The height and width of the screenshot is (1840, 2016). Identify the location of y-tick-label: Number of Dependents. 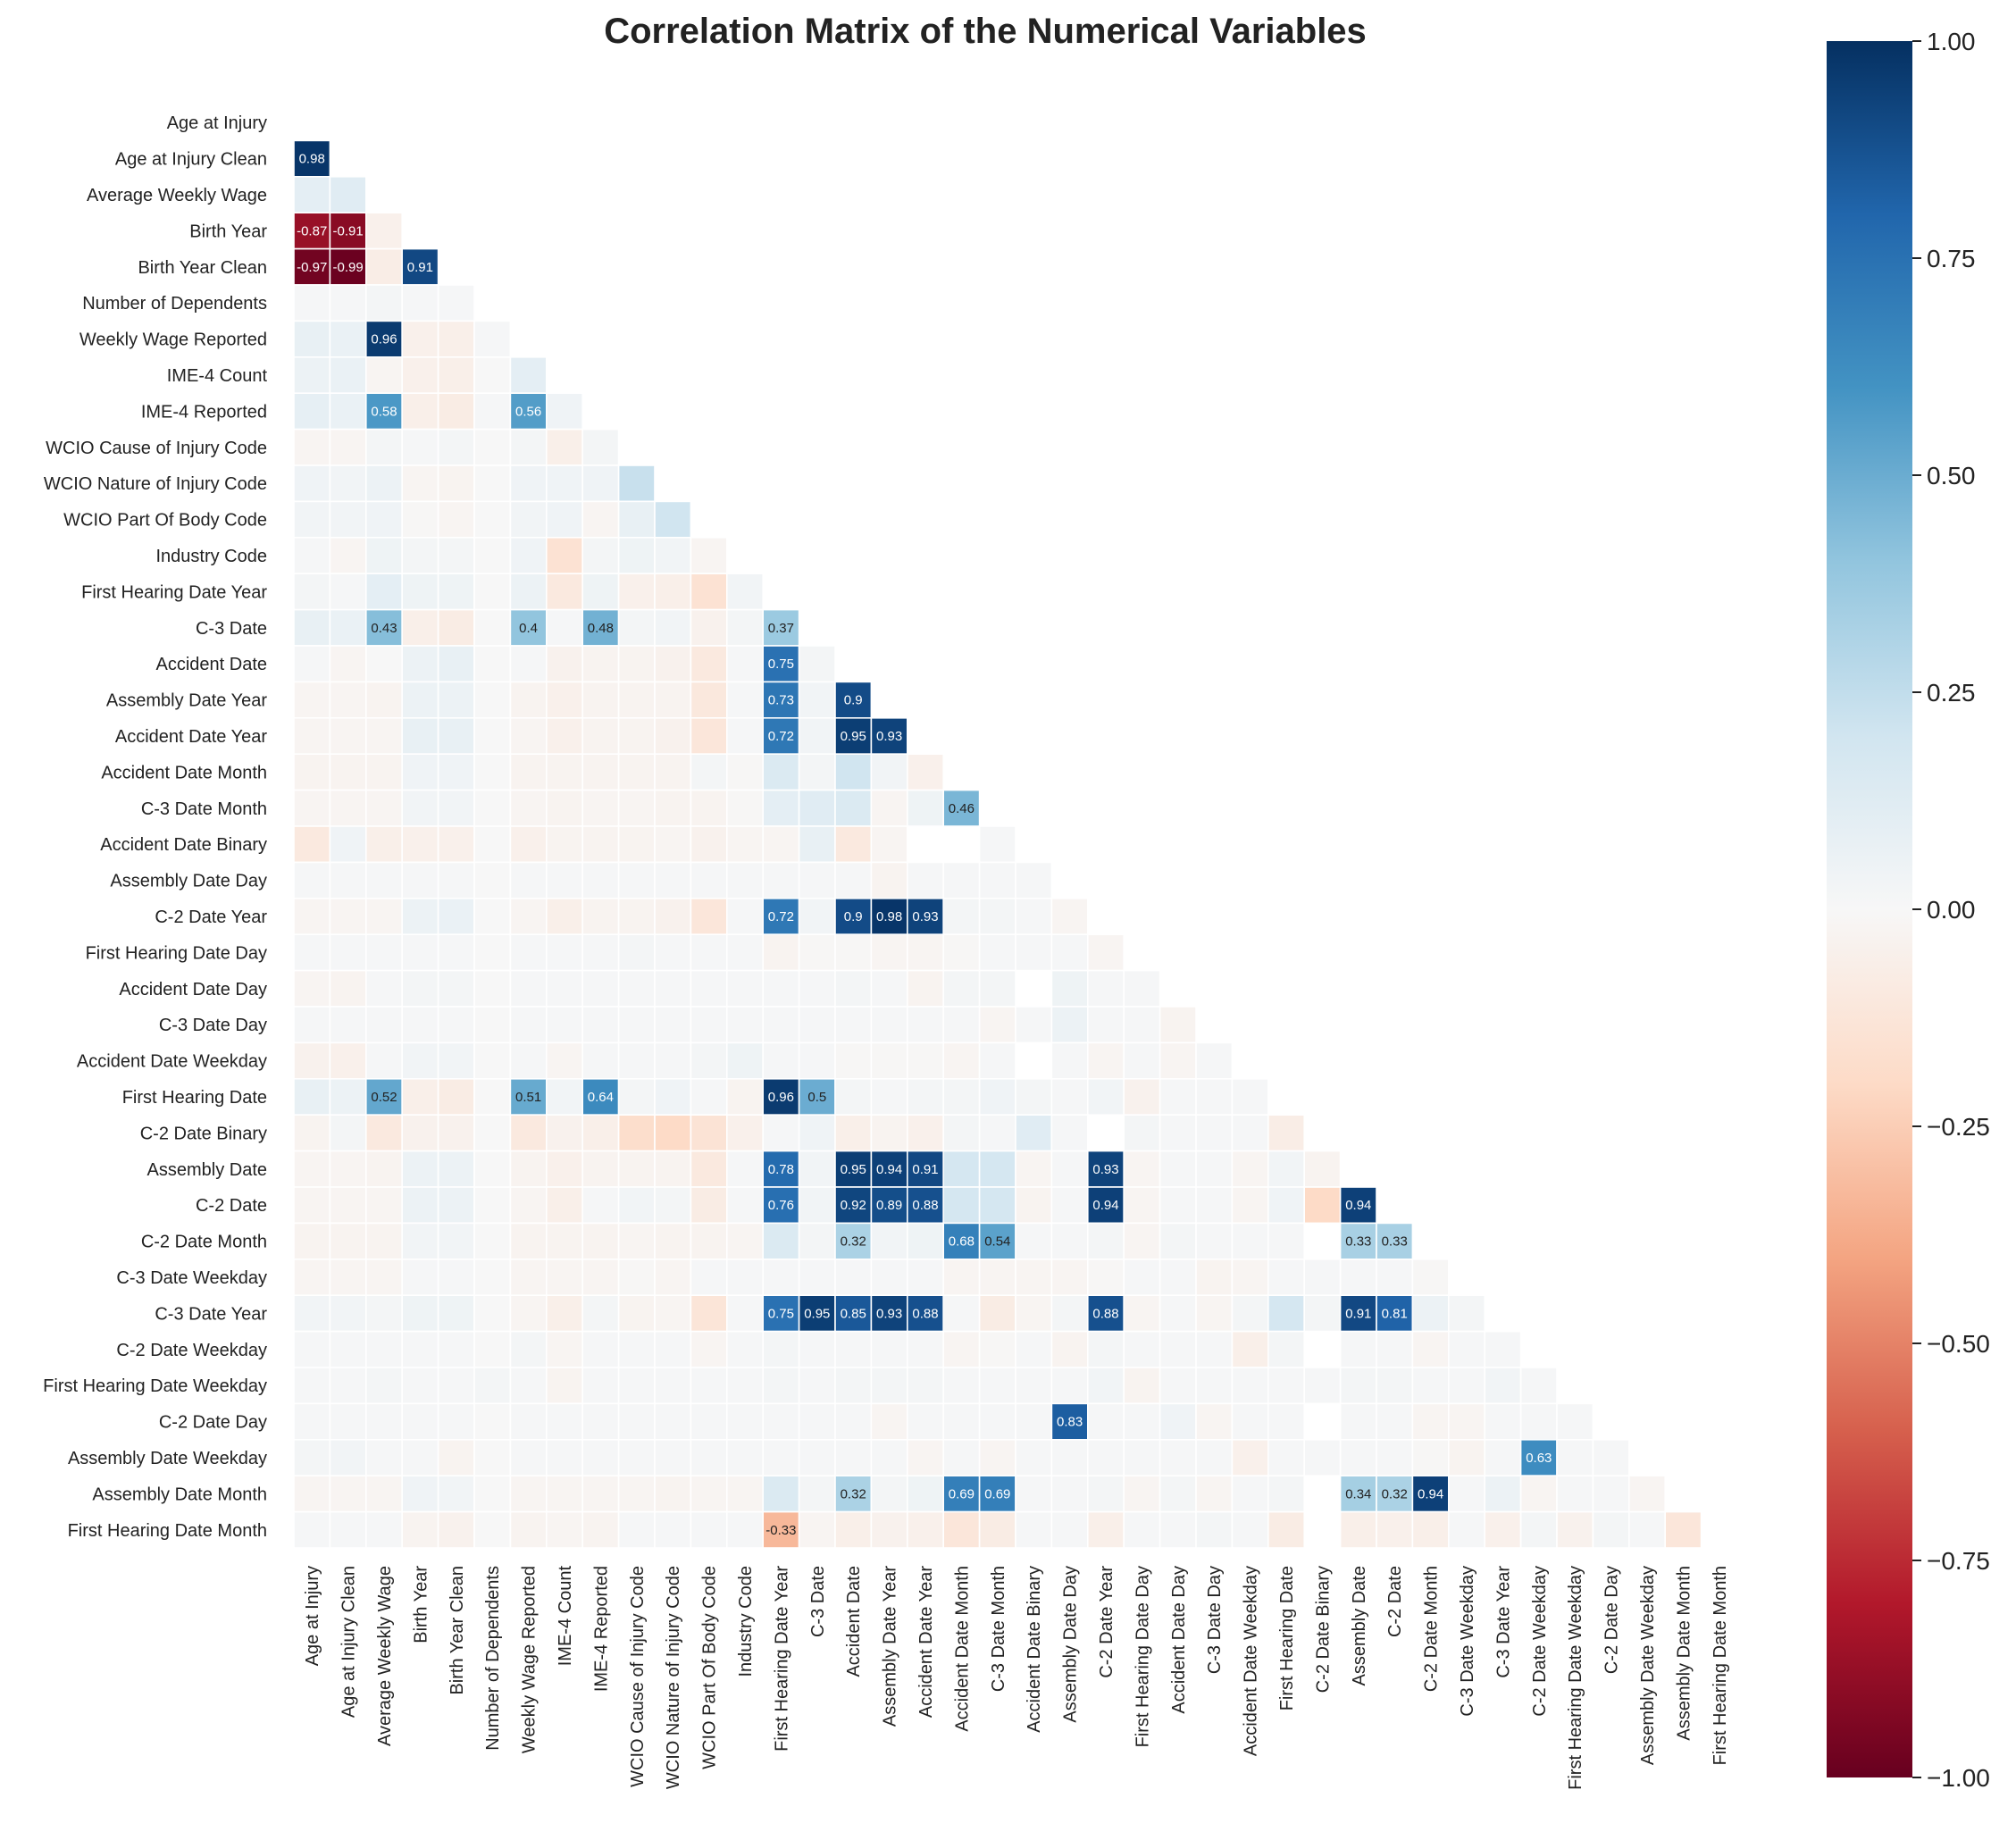
(174, 304).